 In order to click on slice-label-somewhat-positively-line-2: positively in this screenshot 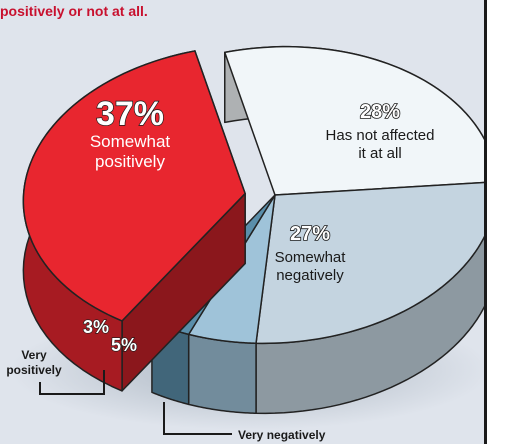, I will do `click(130, 161)`.